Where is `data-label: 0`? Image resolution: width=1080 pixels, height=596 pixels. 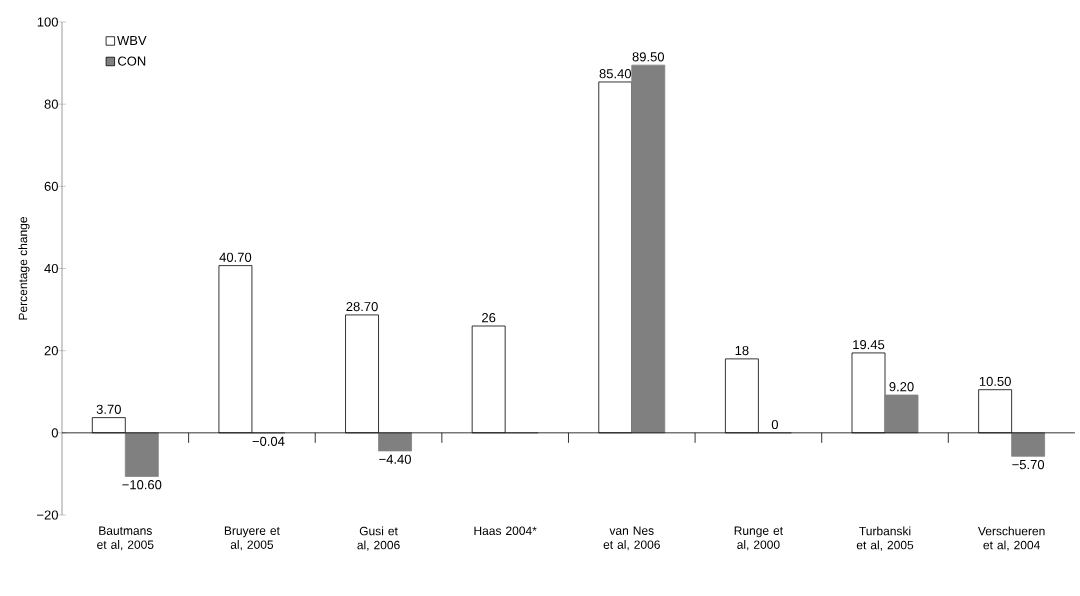
data-label: 0 is located at coordinates (774, 424).